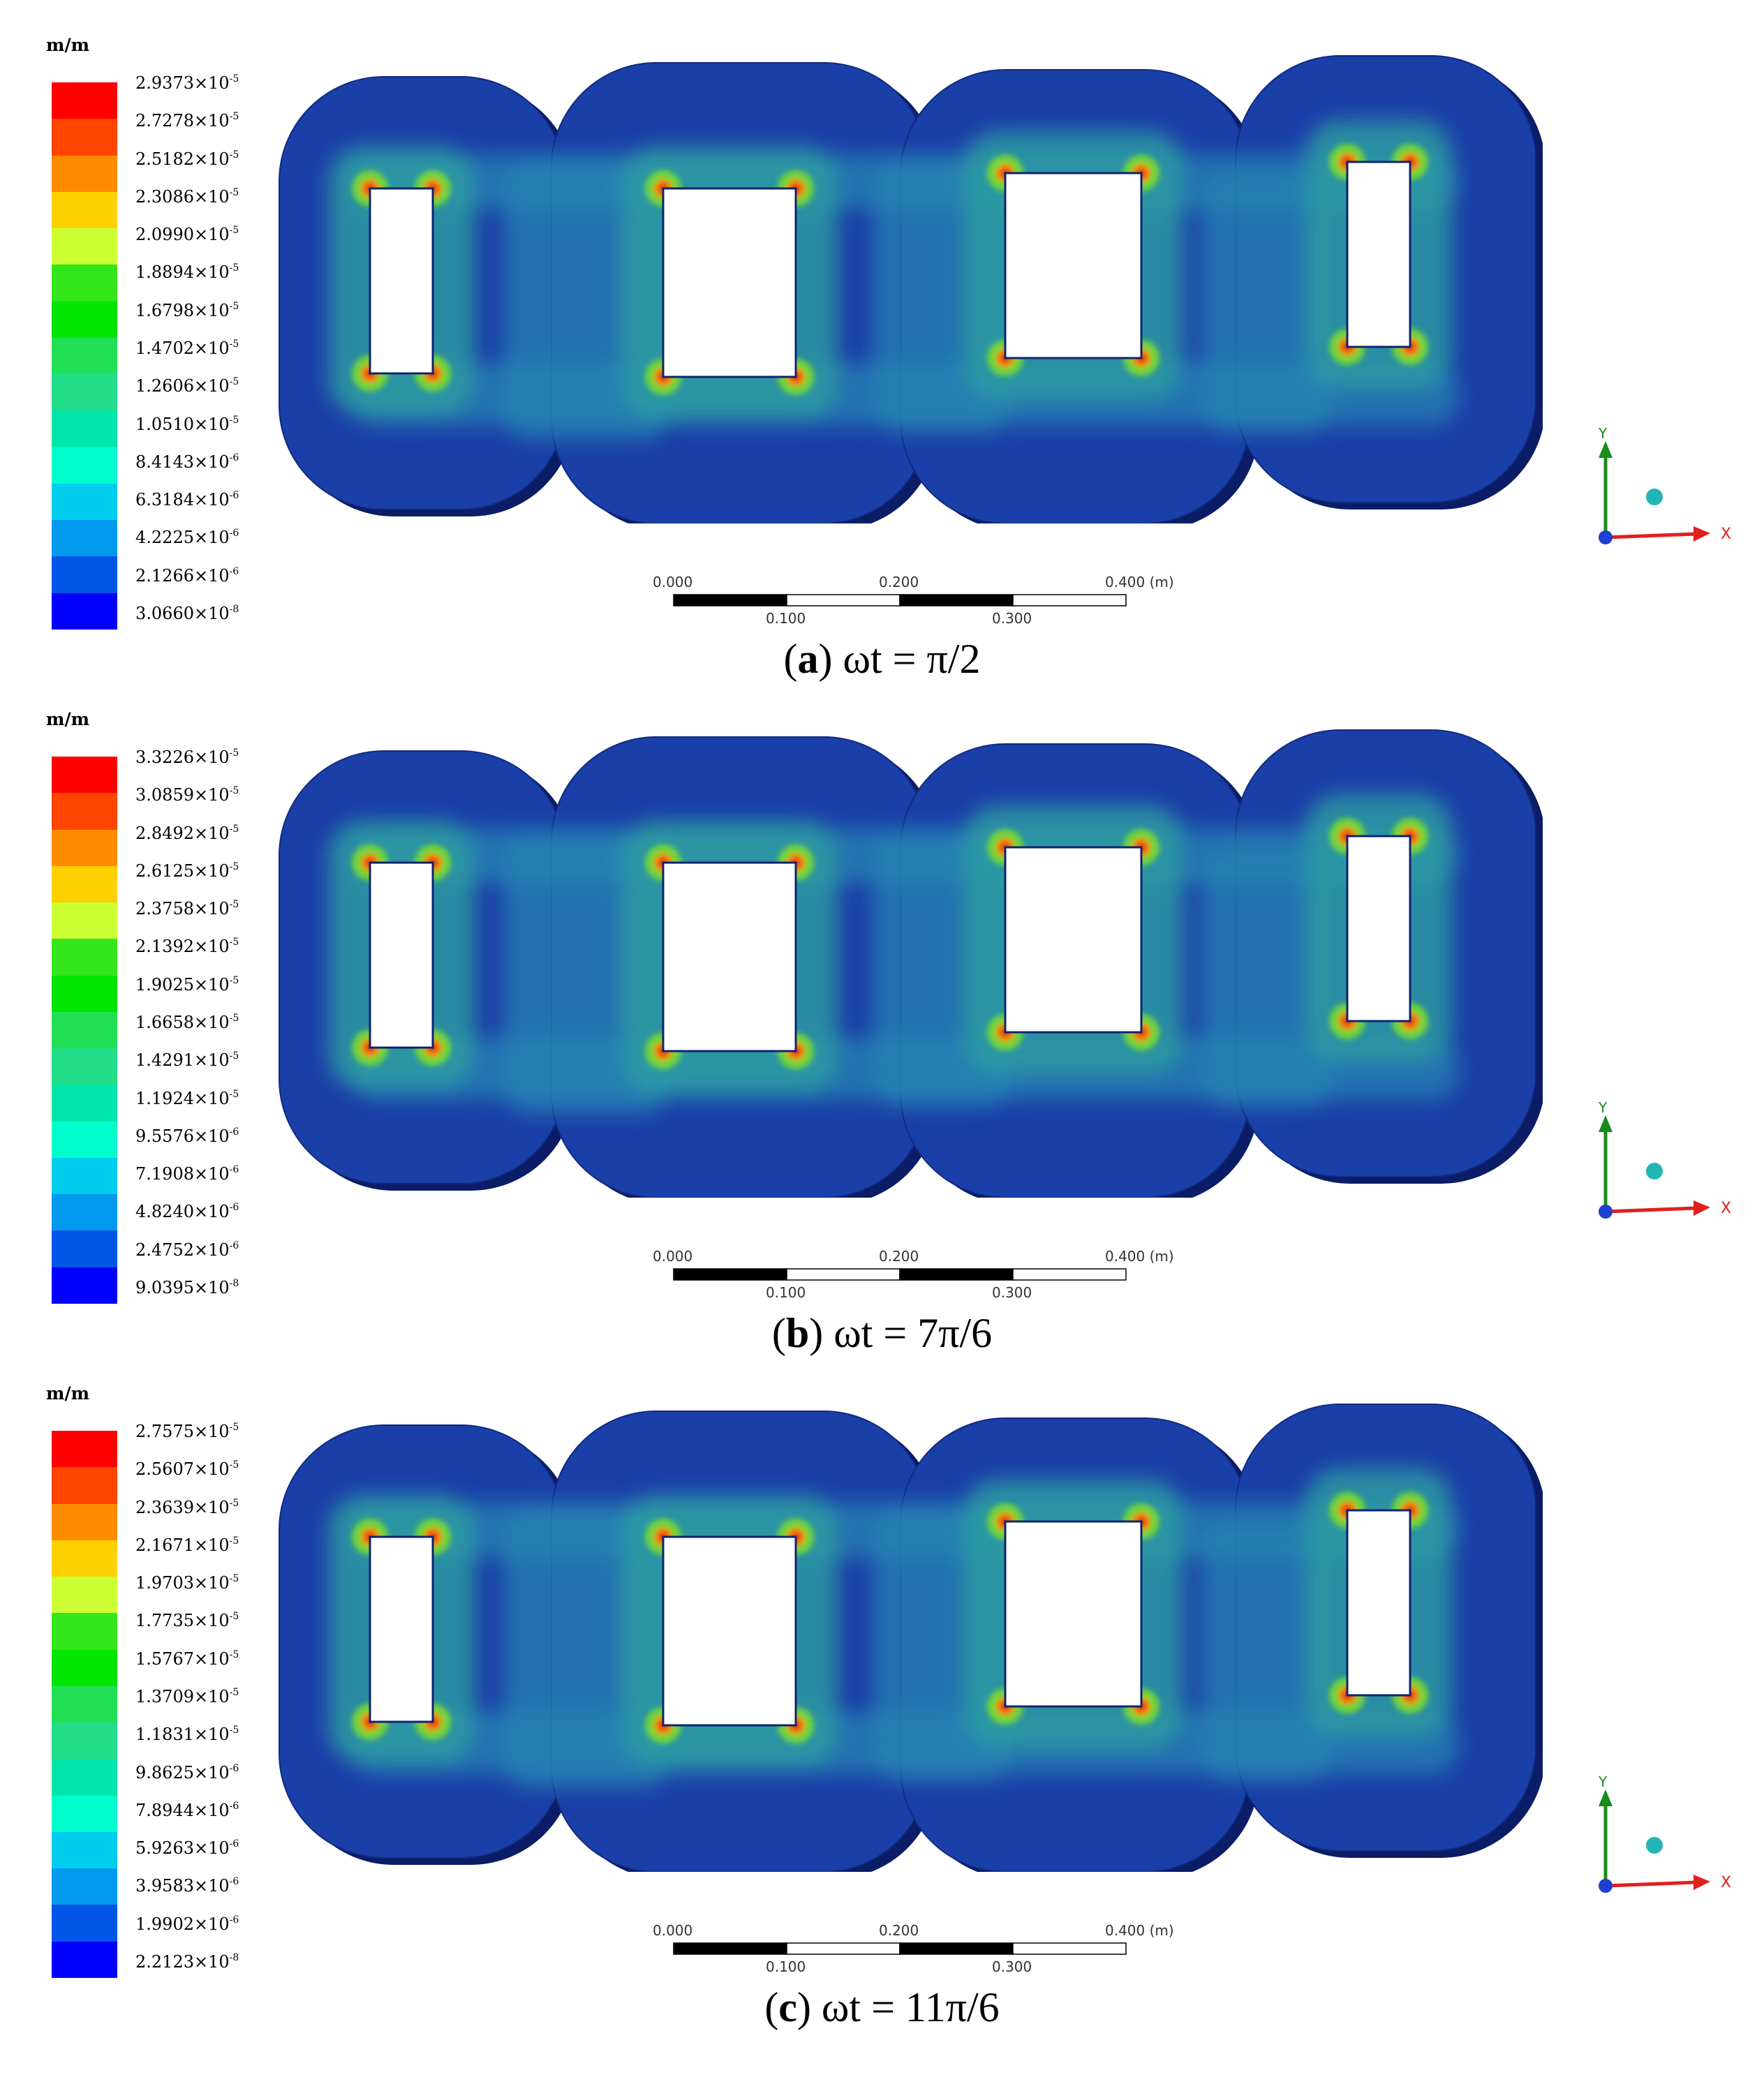  Describe the element at coordinates (1654, 497) in the screenshot. I see `triad-z-dot` at that location.